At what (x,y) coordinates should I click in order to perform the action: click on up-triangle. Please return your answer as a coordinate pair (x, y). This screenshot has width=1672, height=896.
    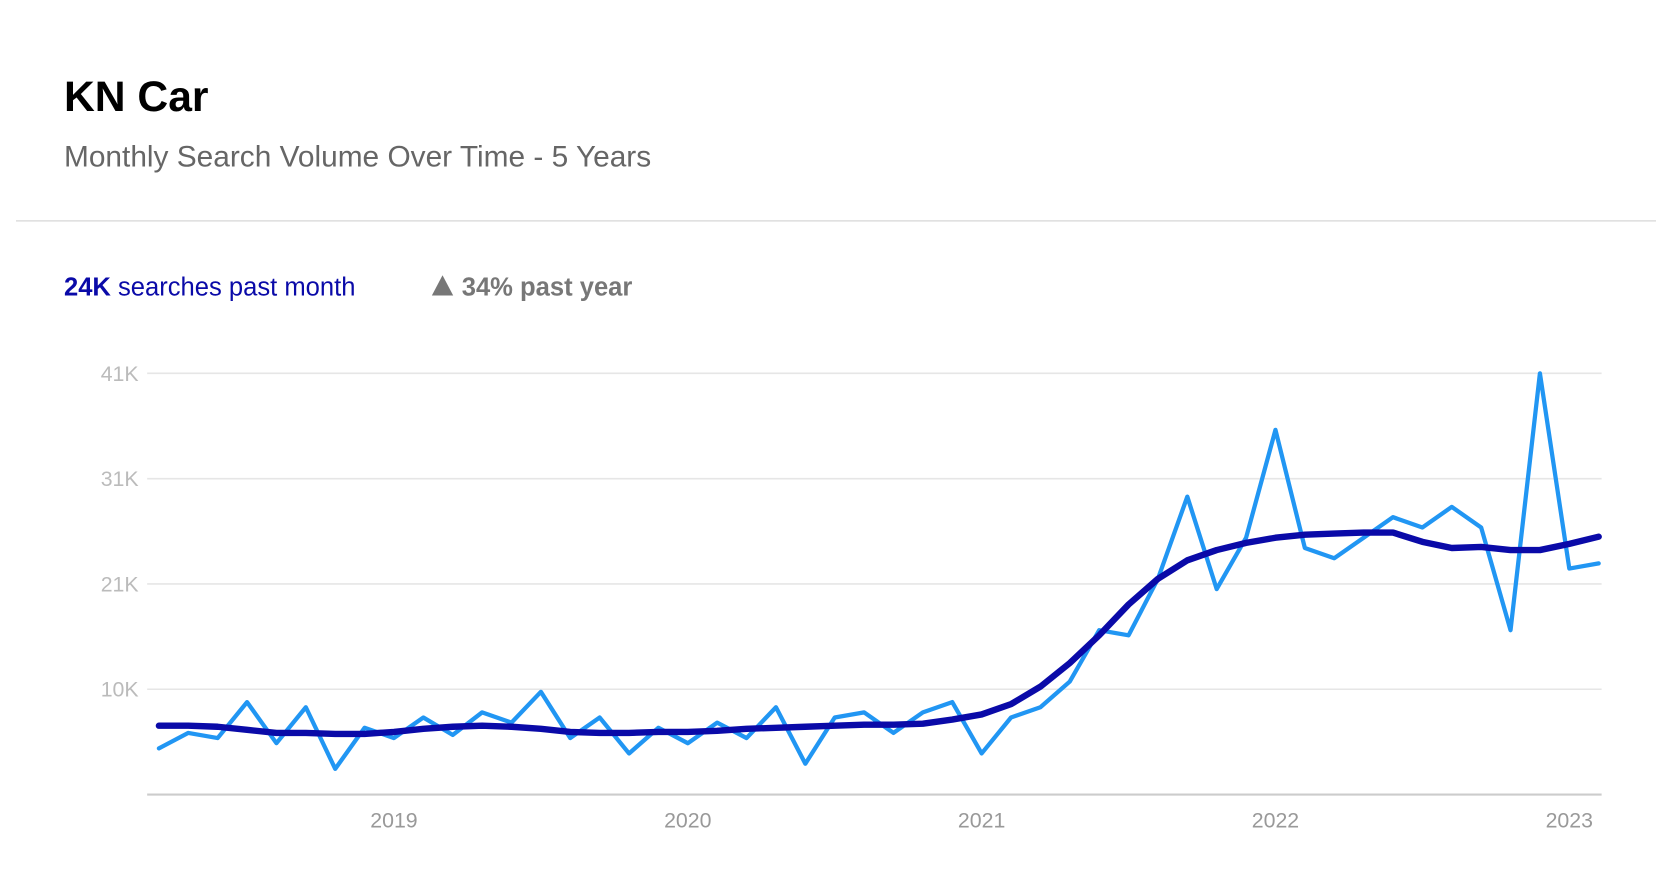
    Looking at the image, I should click on (442, 285).